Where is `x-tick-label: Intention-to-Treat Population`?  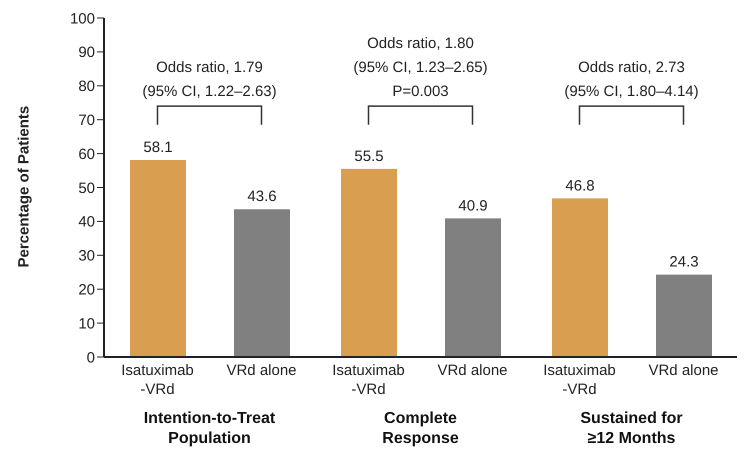
x-tick-label: Intention-to-Treat Population is located at coordinates (210, 428).